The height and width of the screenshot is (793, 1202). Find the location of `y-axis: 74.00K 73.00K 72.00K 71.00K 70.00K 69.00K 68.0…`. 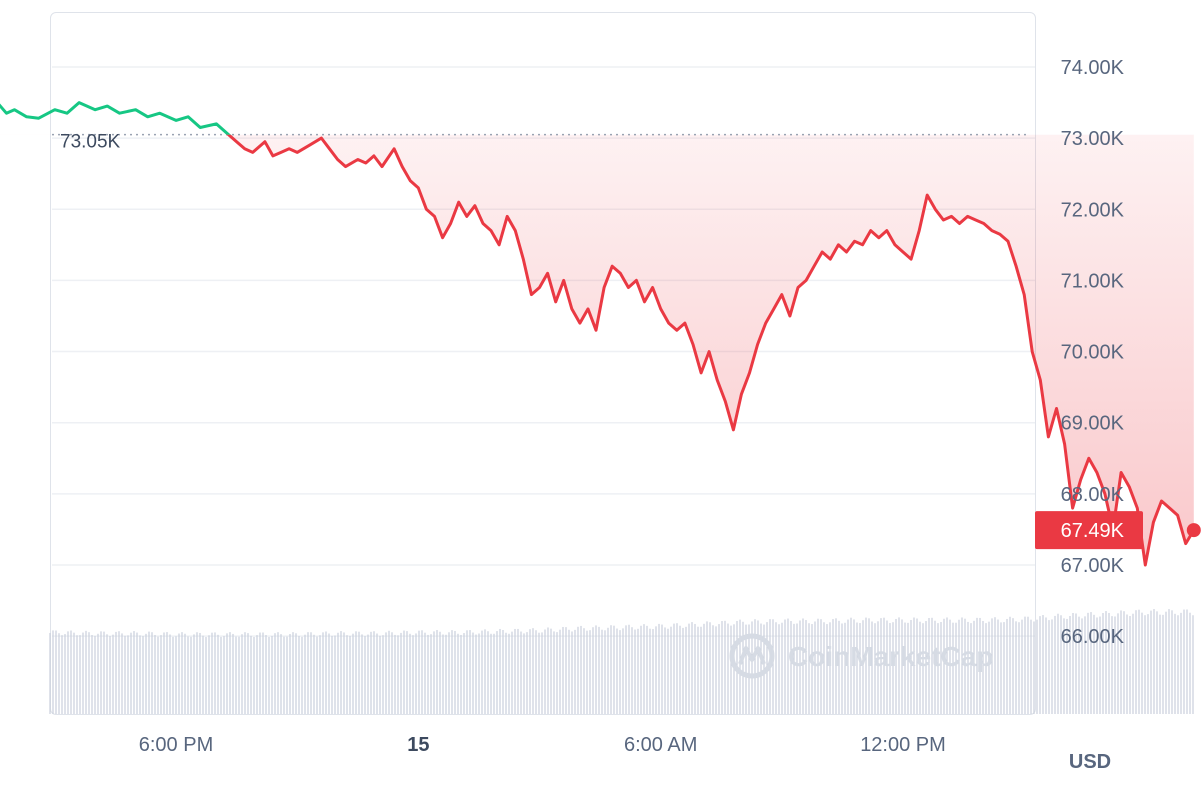

y-axis: 74.00K 73.00K 72.00K 71.00K 70.00K 69.00K 68.0… is located at coordinates (1093, 352).